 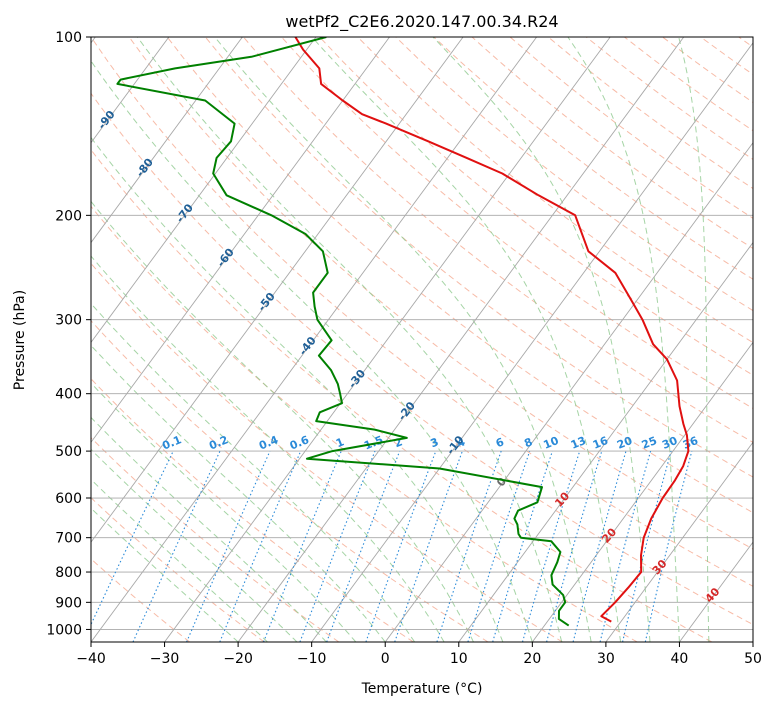 I want to click on x-tick-label: −20, so click(x=238, y=659).